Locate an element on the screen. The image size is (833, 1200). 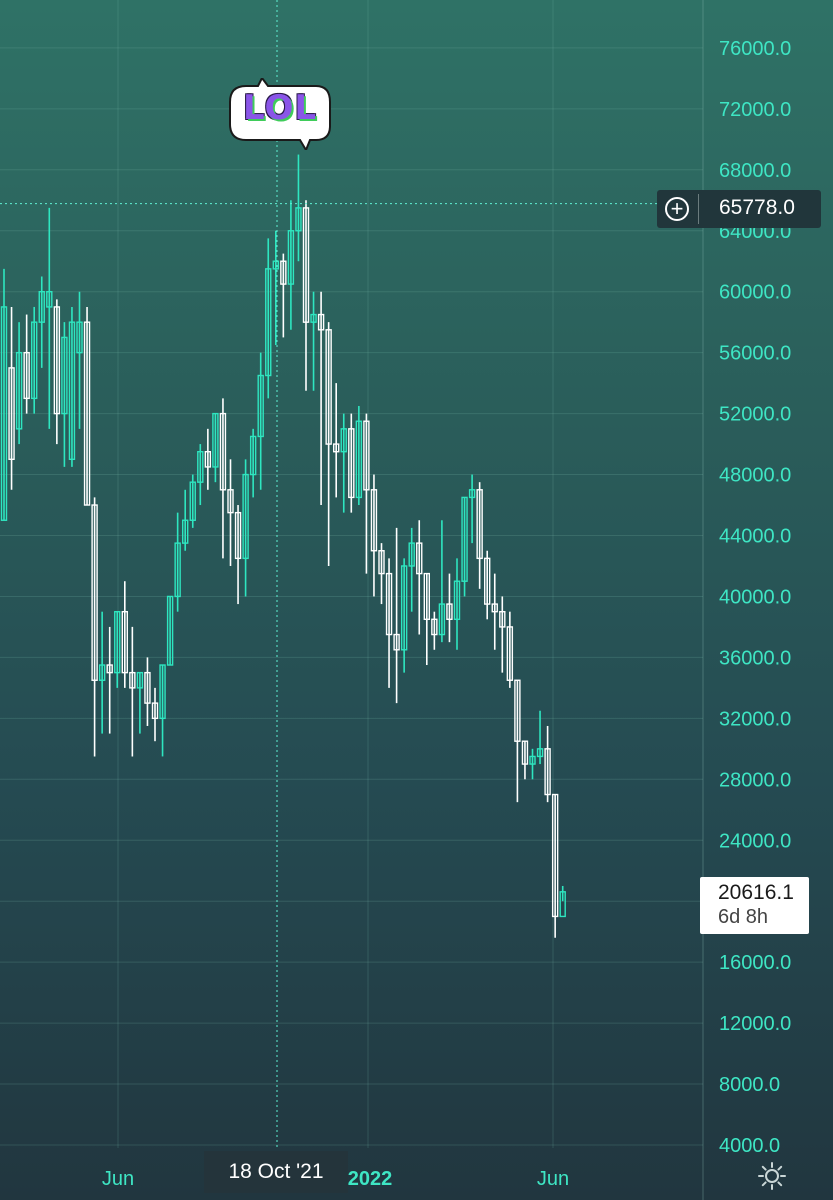
plus-circle-icon: + is located at coordinates (677, 209).